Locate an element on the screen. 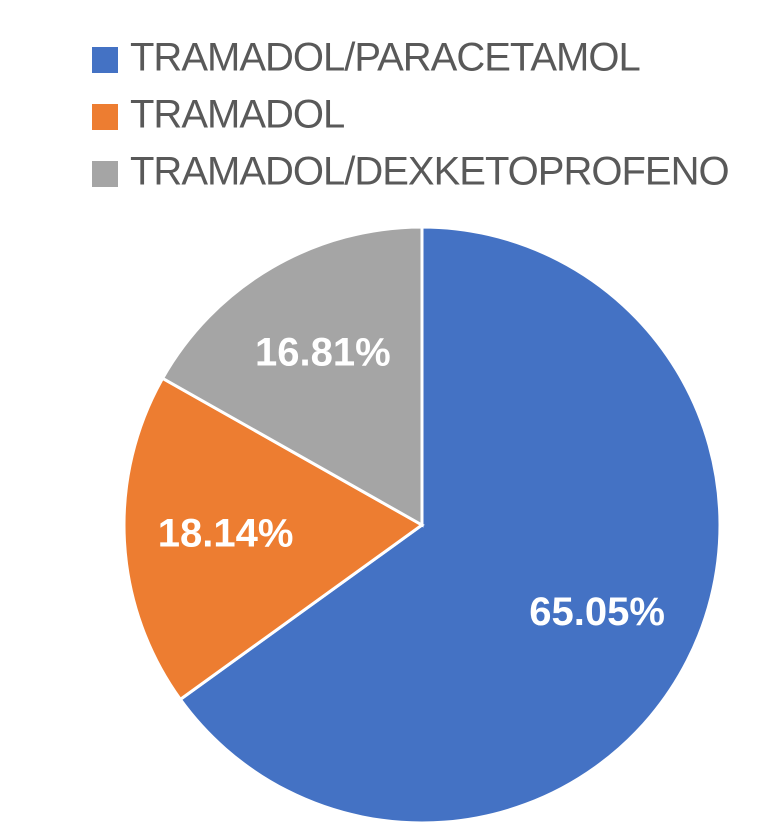  pie-slice is located at coordinates (292, 376).